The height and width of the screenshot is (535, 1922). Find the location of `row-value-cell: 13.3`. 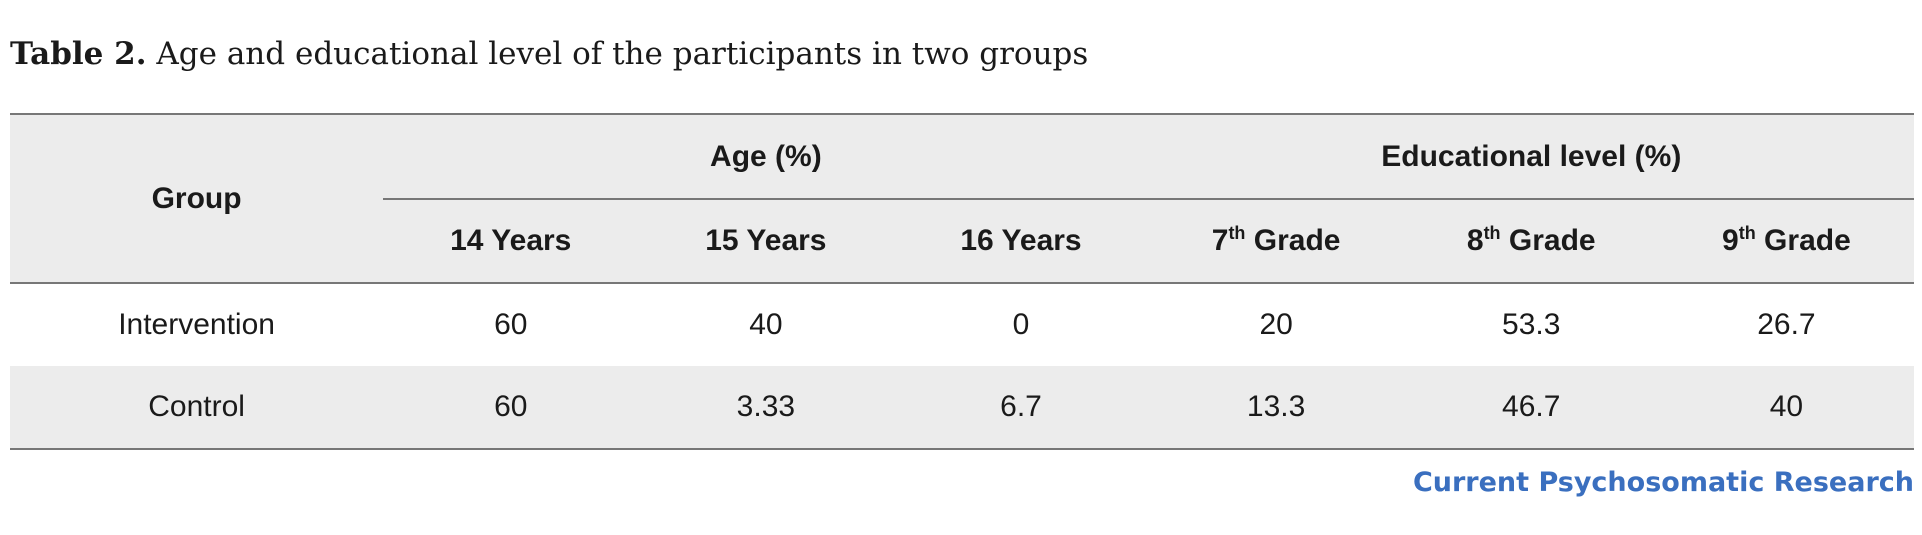

row-value-cell: 13.3 is located at coordinates (1276, 408).